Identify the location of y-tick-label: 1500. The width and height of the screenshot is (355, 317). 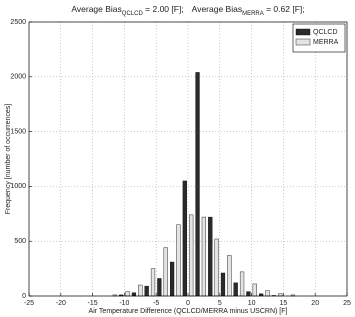
(18, 131).